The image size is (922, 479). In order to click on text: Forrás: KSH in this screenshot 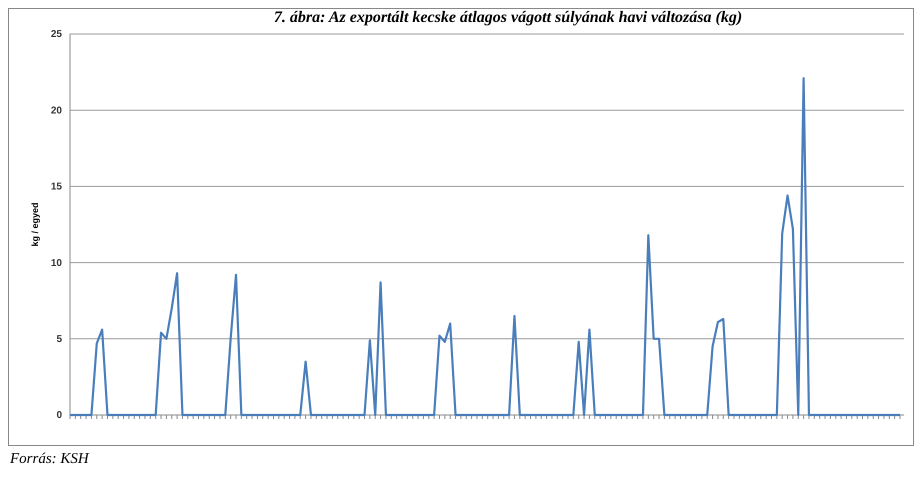, I will do `click(49, 459)`.